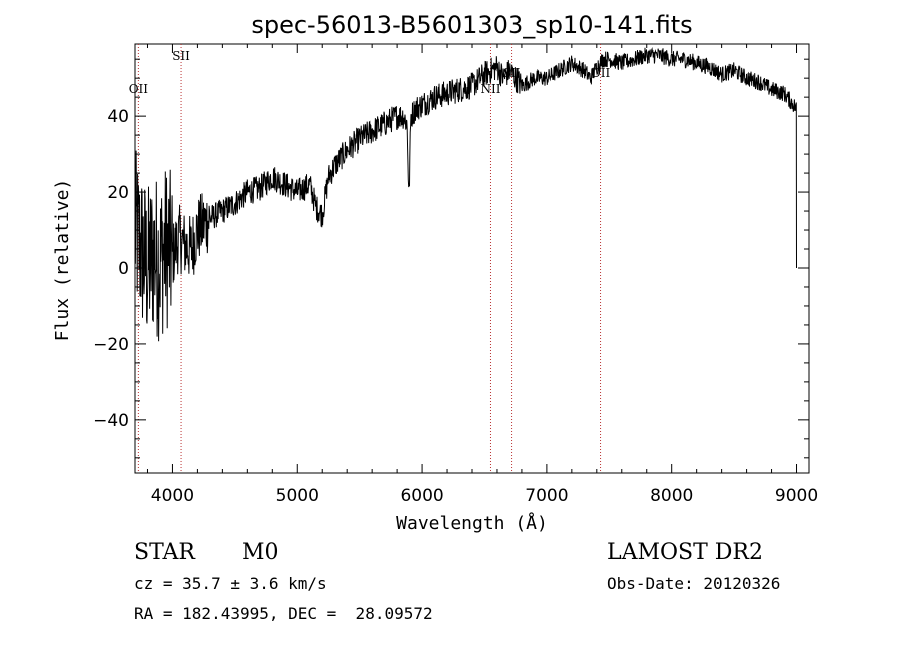  I want to click on x-tick-label: 4000, so click(172, 496).